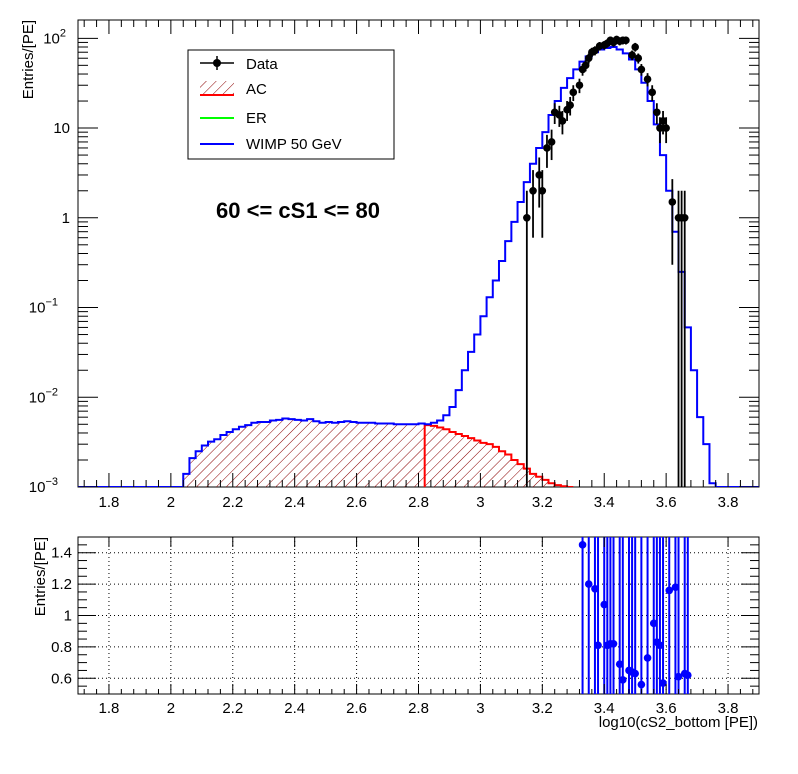 The image size is (798, 774). Describe the element at coordinates (232, 708) in the screenshot. I see `bottom-x-tick-label: 2.2` at that location.